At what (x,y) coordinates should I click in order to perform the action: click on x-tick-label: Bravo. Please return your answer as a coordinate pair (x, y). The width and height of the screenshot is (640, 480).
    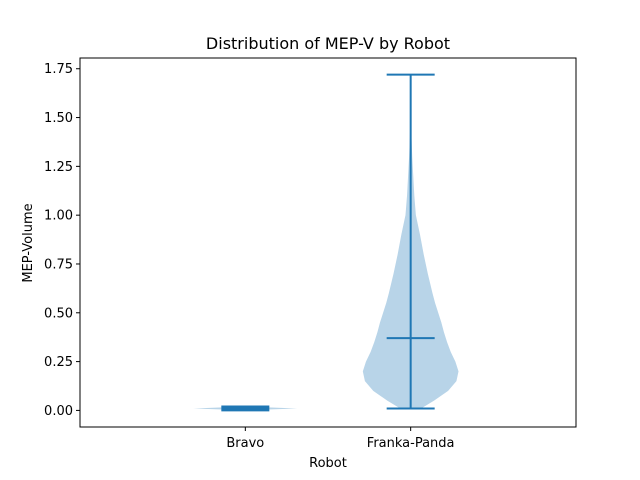
    Looking at the image, I should click on (245, 443).